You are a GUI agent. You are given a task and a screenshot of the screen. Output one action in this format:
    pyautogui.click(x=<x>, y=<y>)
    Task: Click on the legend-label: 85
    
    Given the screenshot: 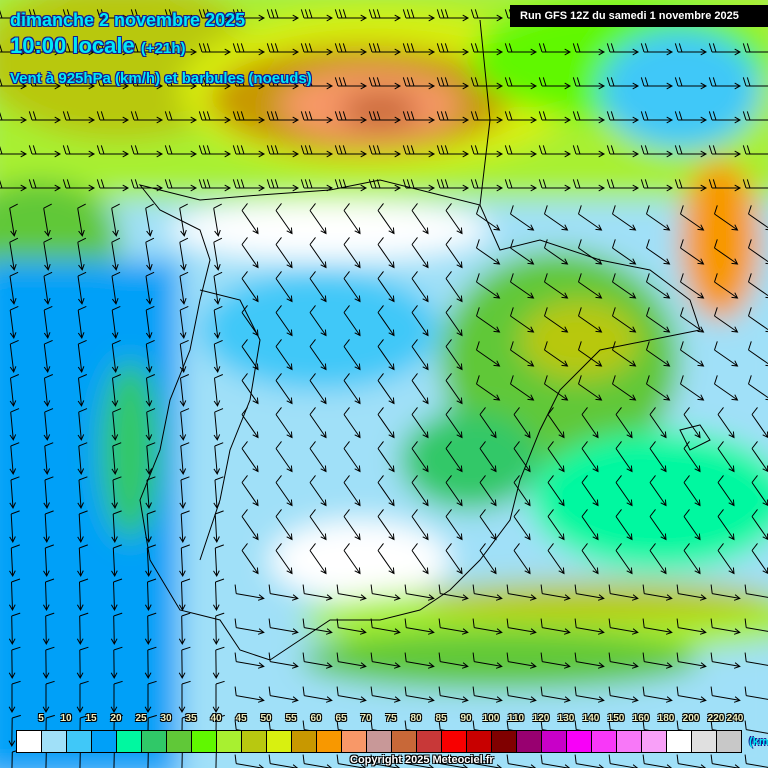 What is the action you would take?
    pyautogui.click(x=441, y=718)
    